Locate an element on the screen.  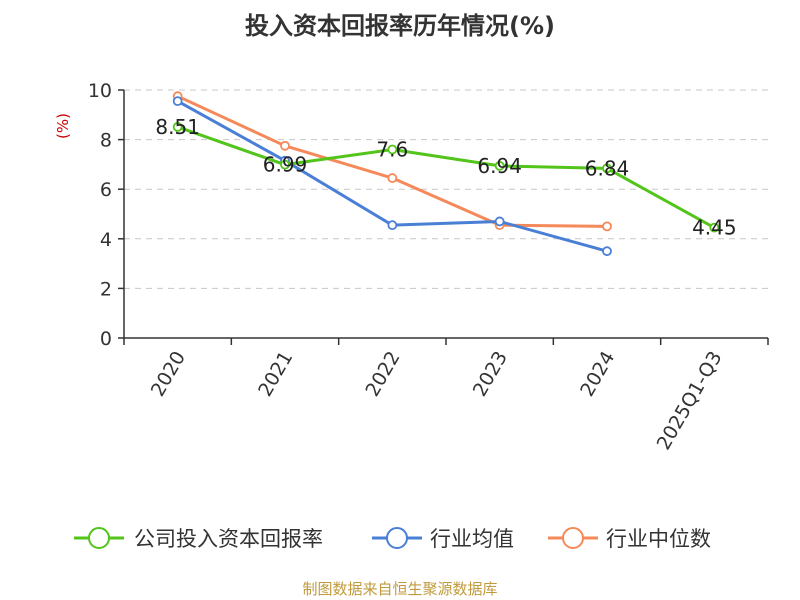
data-label-0: 8.51 is located at coordinates (177, 127).